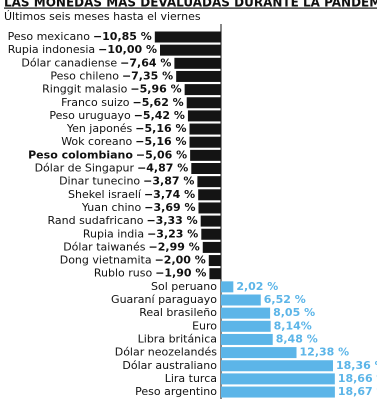 The width and height of the screenshot is (377, 401). What do you see at coordinates (123, 273) in the screenshot?
I see `category-label: Rublo ruso` at bounding box center [123, 273].